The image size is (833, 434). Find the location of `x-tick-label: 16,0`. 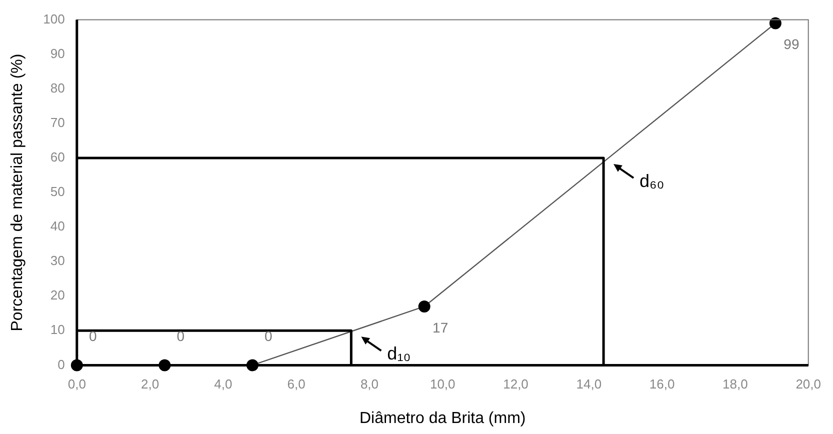

x-tick-label: 16,0 is located at coordinates (662, 384).